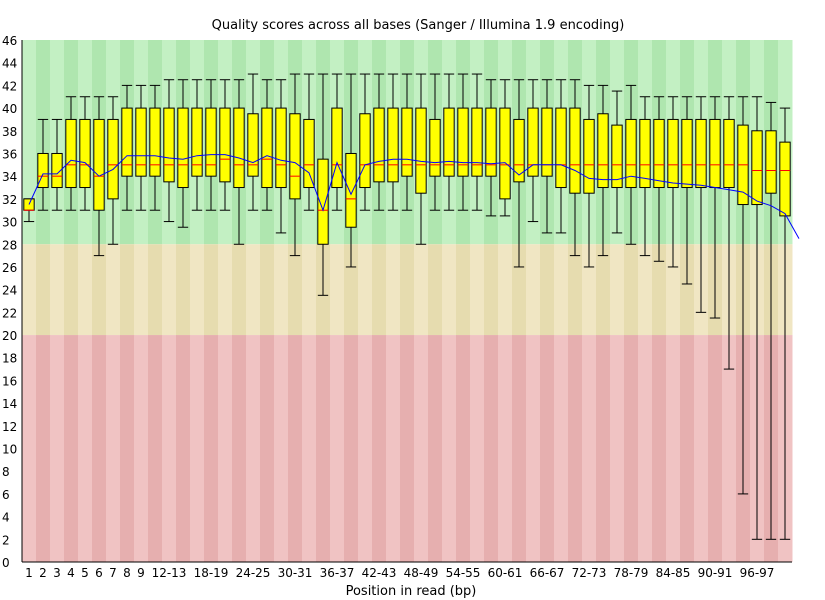  What do you see at coordinates (29, 142) in the screenshot?
I see `zone-good-stripe` at bounding box center [29, 142].